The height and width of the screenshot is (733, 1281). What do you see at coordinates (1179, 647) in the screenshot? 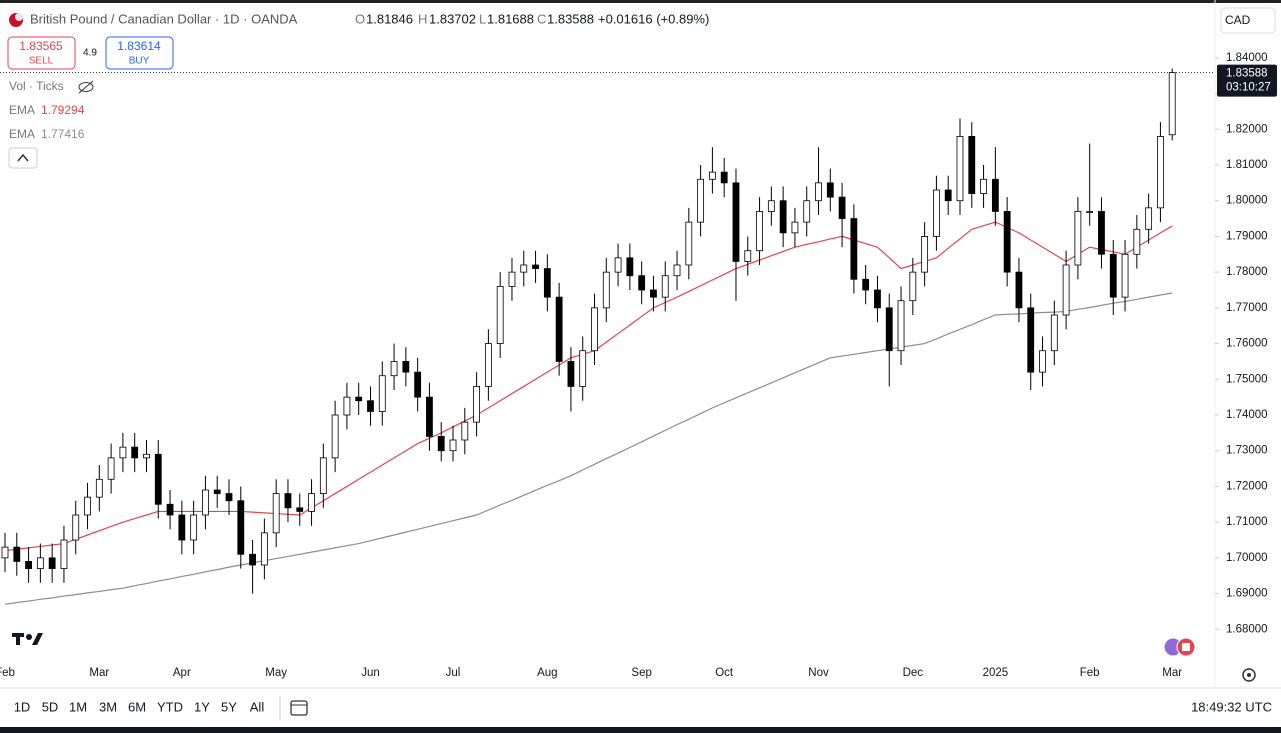
I see `flags` at bounding box center [1179, 647].